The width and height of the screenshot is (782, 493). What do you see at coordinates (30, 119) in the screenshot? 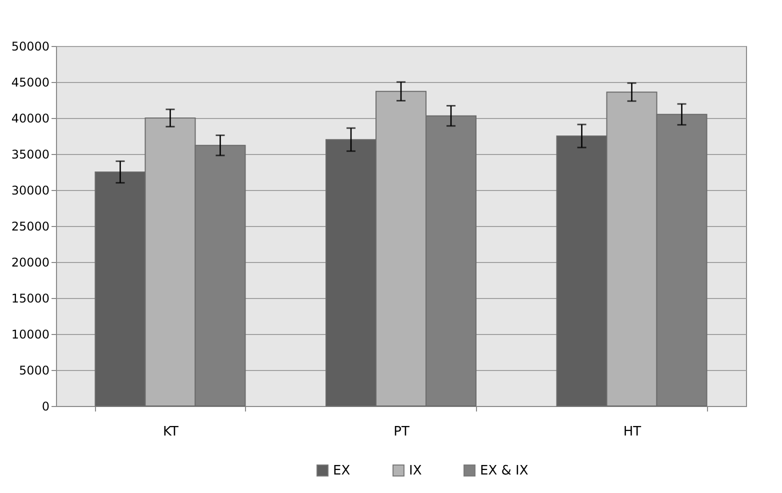
I see `y-tick-label: 40000` at bounding box center [30, 119].